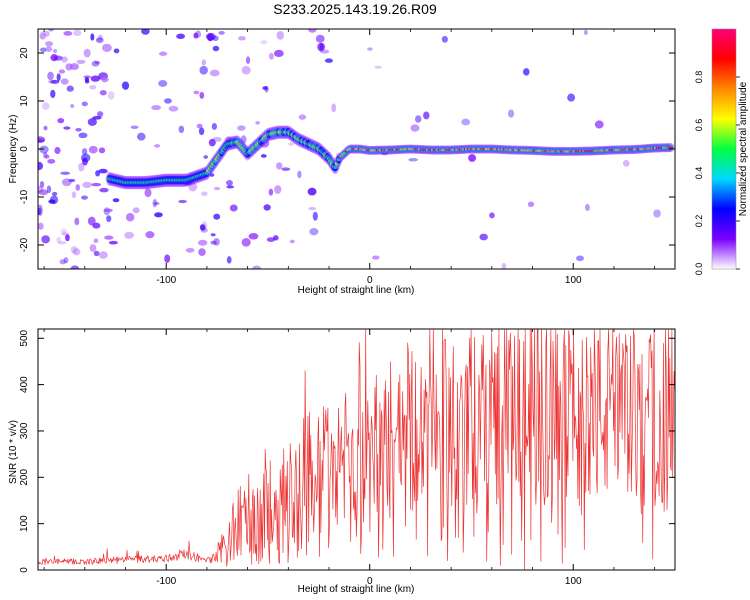 The width and height of the screenshot is (750, 600). I want to click on y-tick-label: 0, so click(24, 149).